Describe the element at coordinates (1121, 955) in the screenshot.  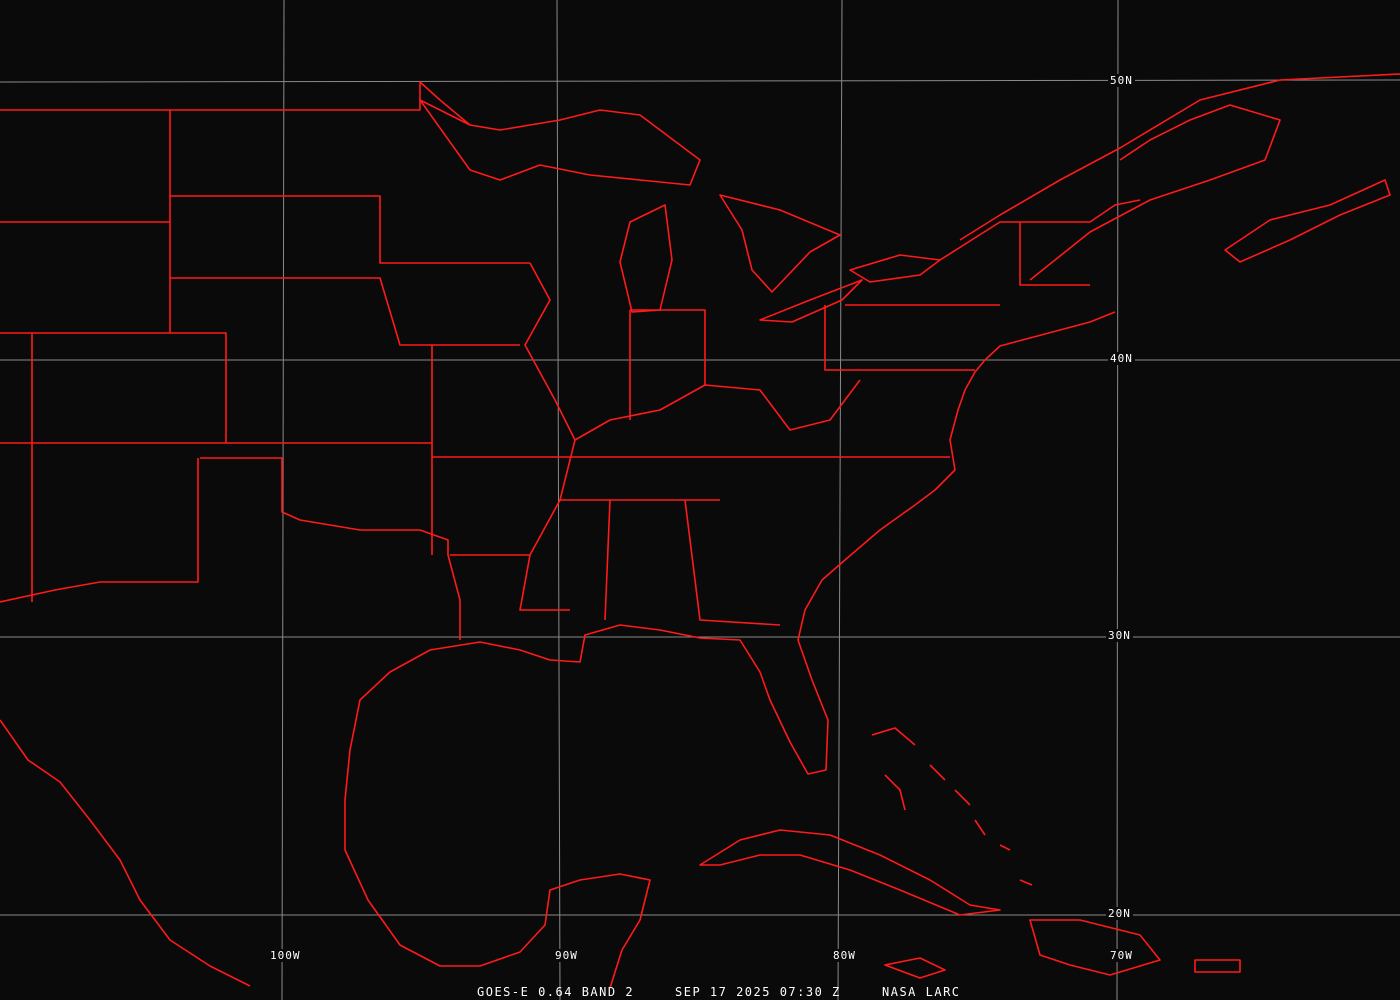
I see `lon-label-70w: 70W` at that location.